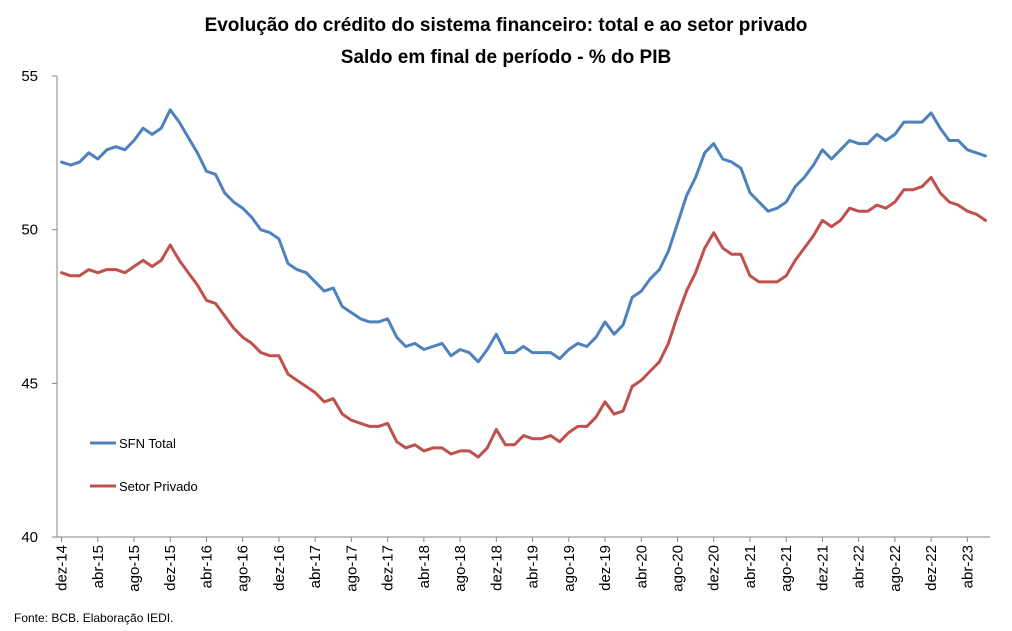  I want to click on legend-entry-sfn-total: SFN Total, so click(133, 443).